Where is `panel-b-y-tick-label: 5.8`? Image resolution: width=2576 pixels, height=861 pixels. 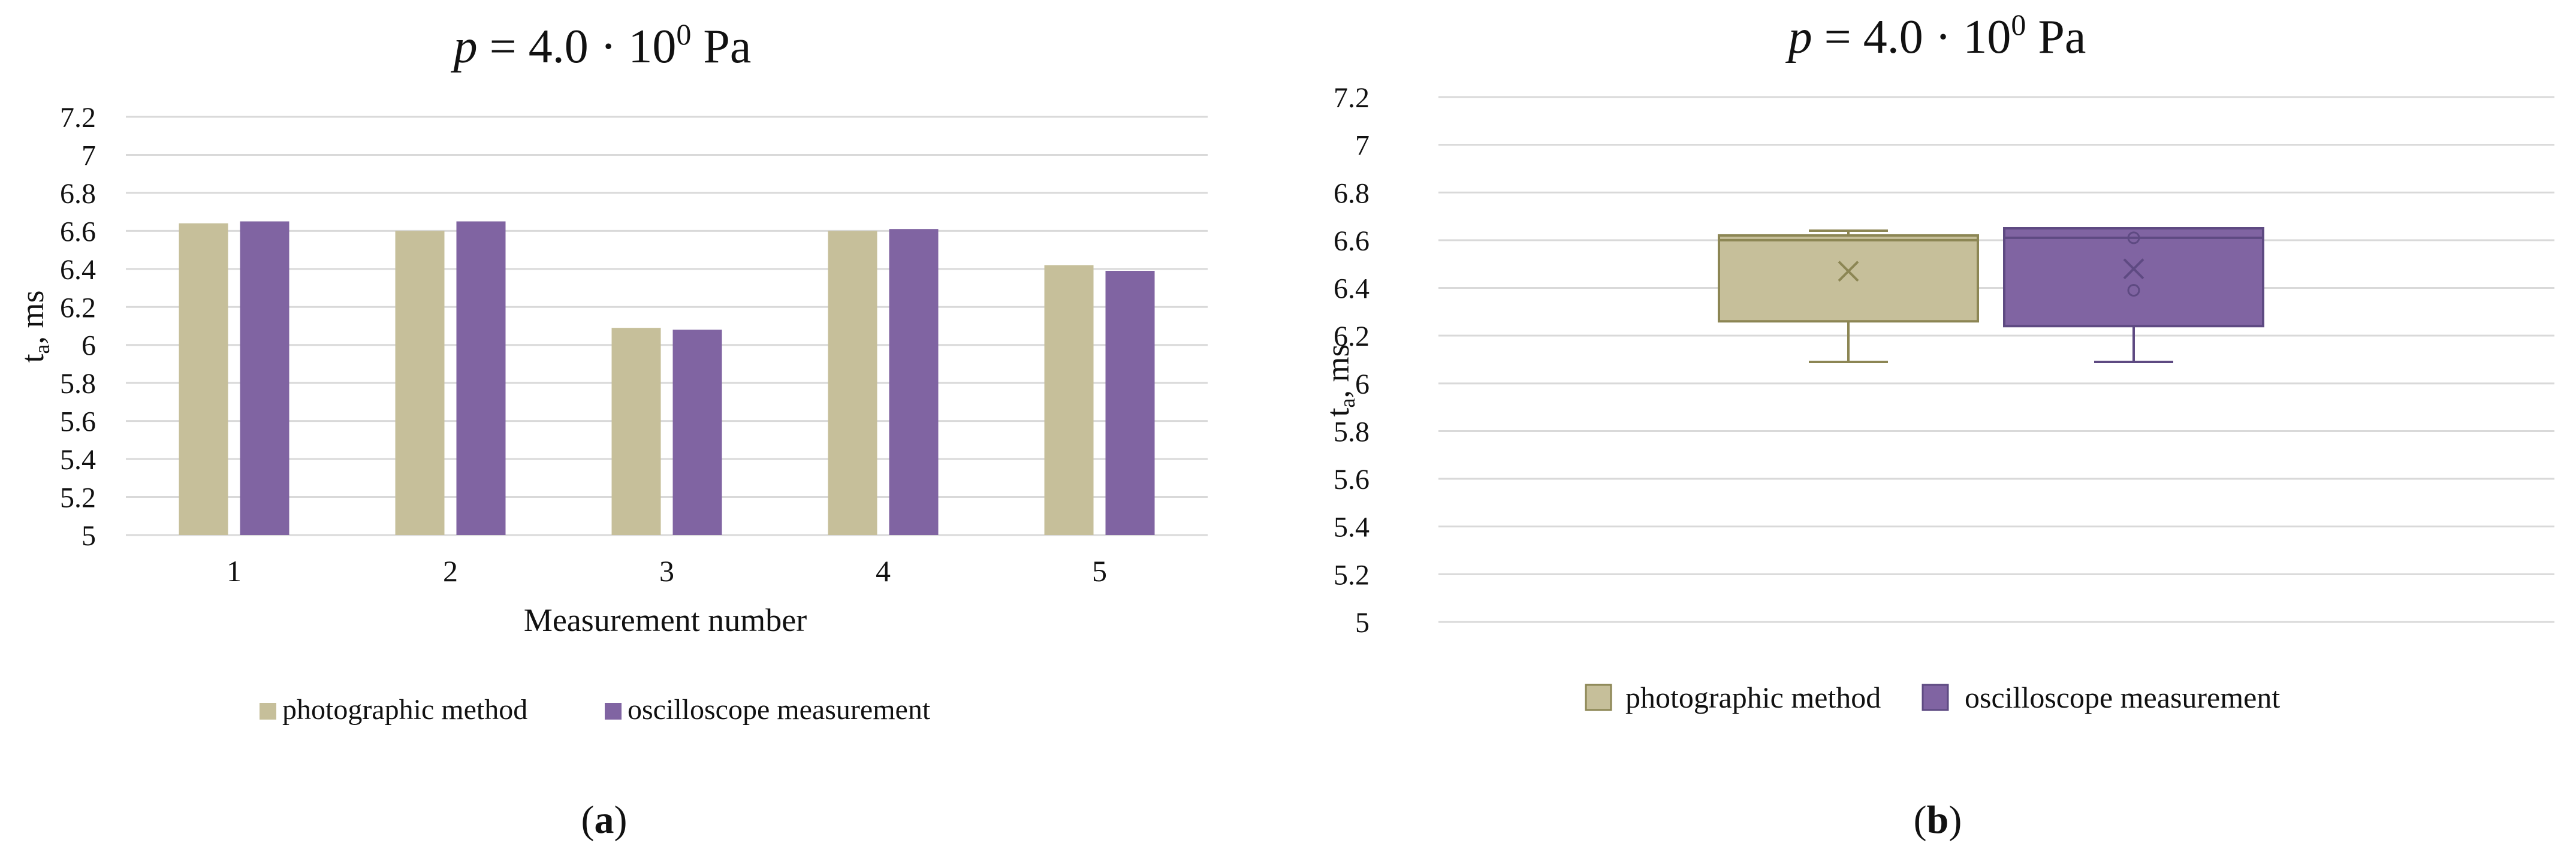
panel-b-y-tick-label: 5.8 is located at coordinates (1352, 432).